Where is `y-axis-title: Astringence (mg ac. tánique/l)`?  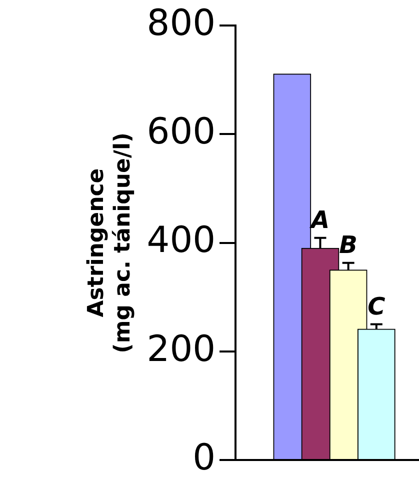
y-axis-title: Astringence (mg ac. tánique/l) is located at coordinates (110, 243).